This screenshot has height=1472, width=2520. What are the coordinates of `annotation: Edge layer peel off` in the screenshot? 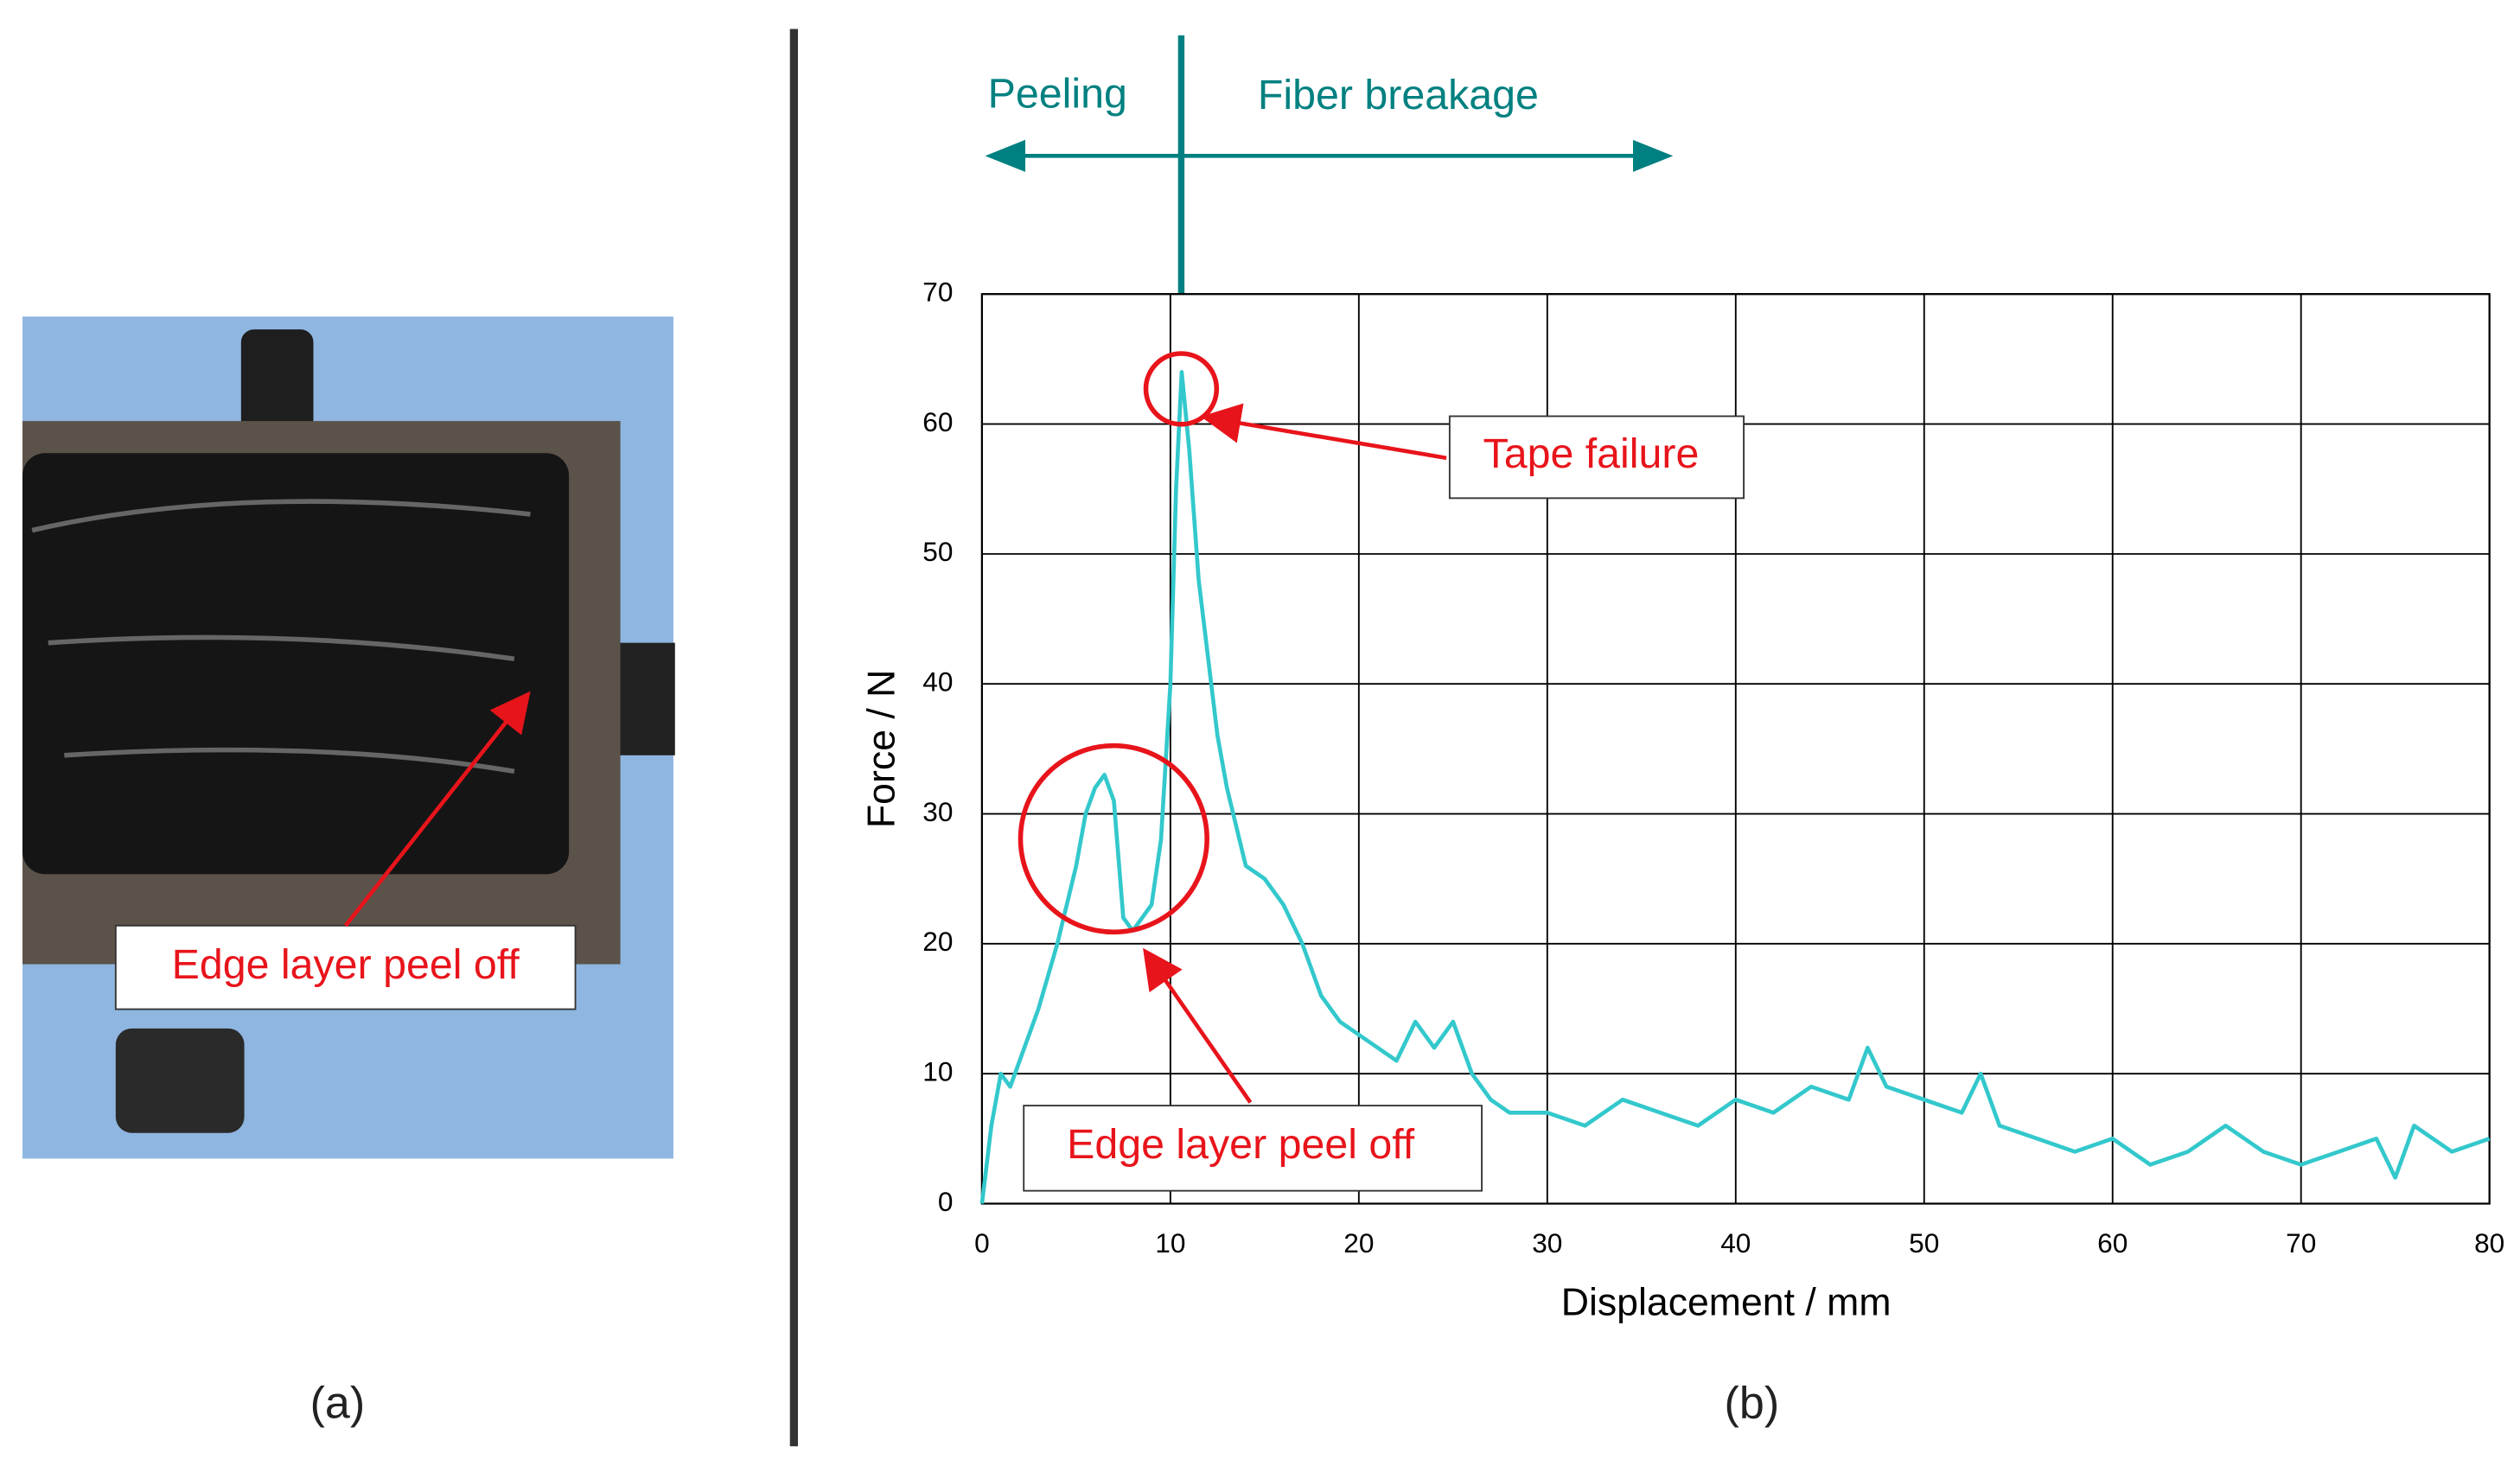 It's located at (1241, 1144).